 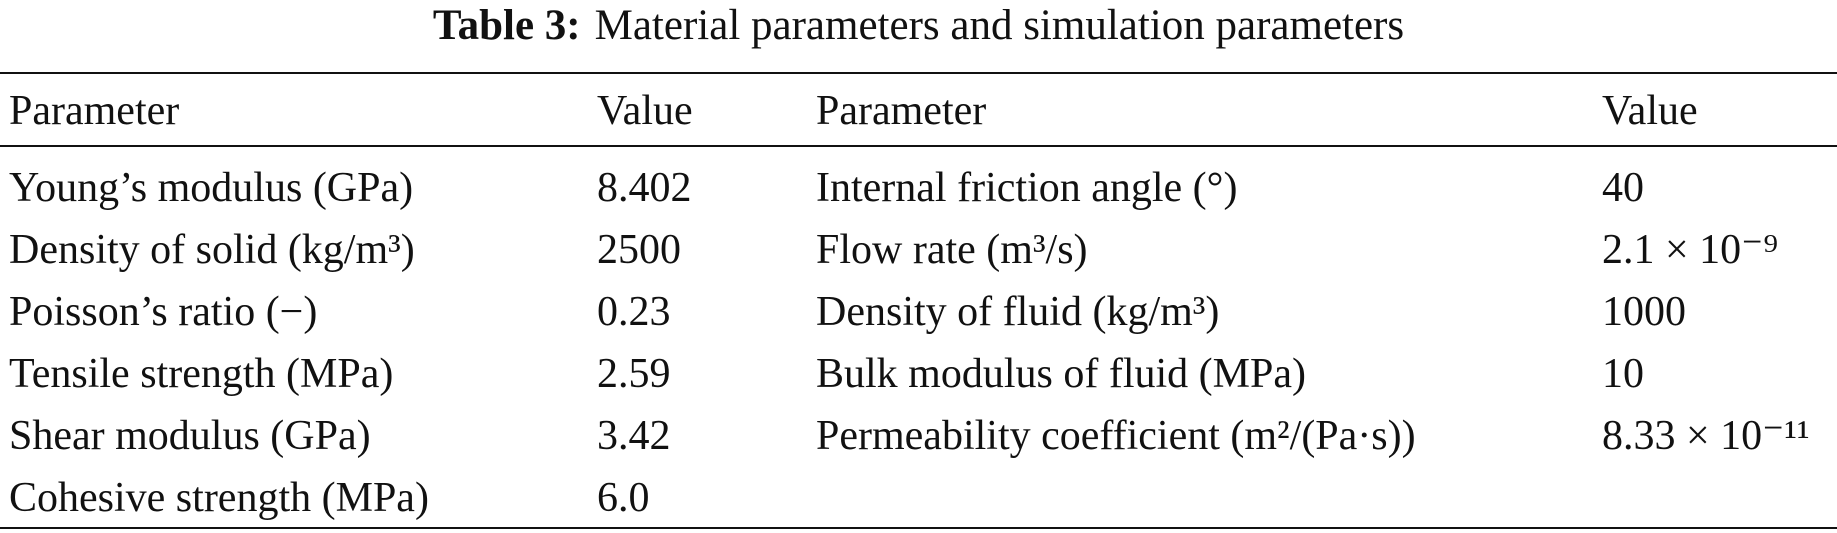 What do you see at coordinates (1706, 436) in the screenshot?
I see `value-cell: 8.33 × 10⁻¹¹` at bounding box center [1706, 436].